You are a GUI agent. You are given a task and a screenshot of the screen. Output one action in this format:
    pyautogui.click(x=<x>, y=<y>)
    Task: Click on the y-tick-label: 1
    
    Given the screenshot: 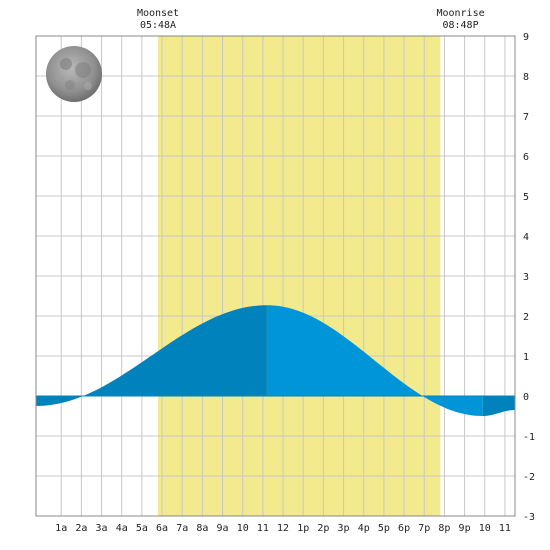 What is the action you would take?
    pyautogui.click(x=526, y=357)
    